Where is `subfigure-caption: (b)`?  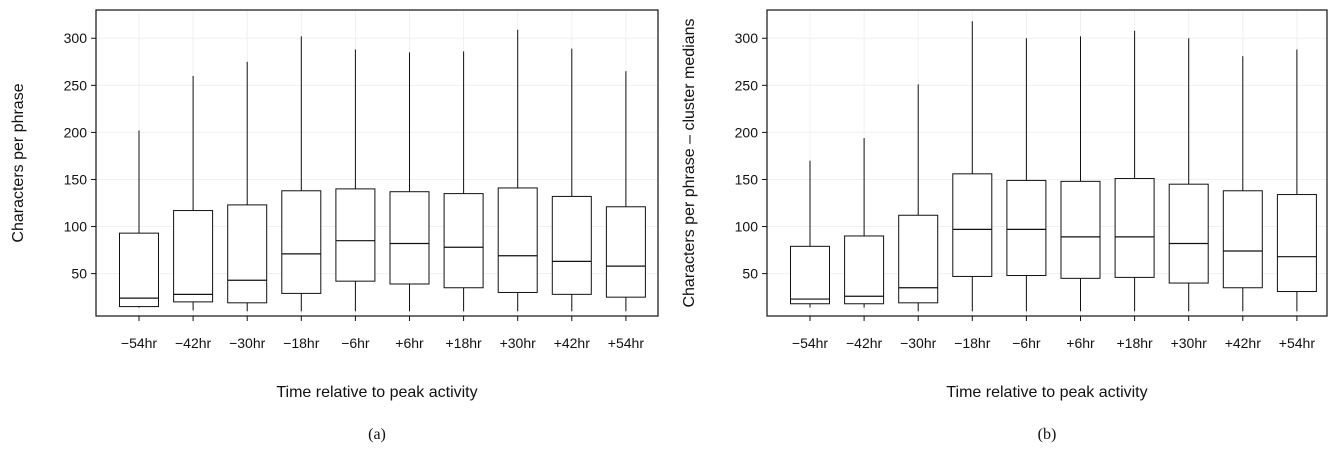
subfigure-caption: (b) is located at coordinates (1047, 434).